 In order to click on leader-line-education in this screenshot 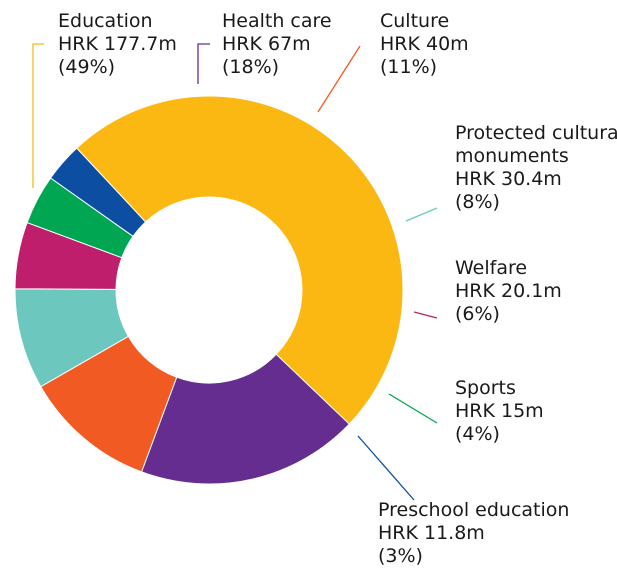, I will do `click(38, 115)`.